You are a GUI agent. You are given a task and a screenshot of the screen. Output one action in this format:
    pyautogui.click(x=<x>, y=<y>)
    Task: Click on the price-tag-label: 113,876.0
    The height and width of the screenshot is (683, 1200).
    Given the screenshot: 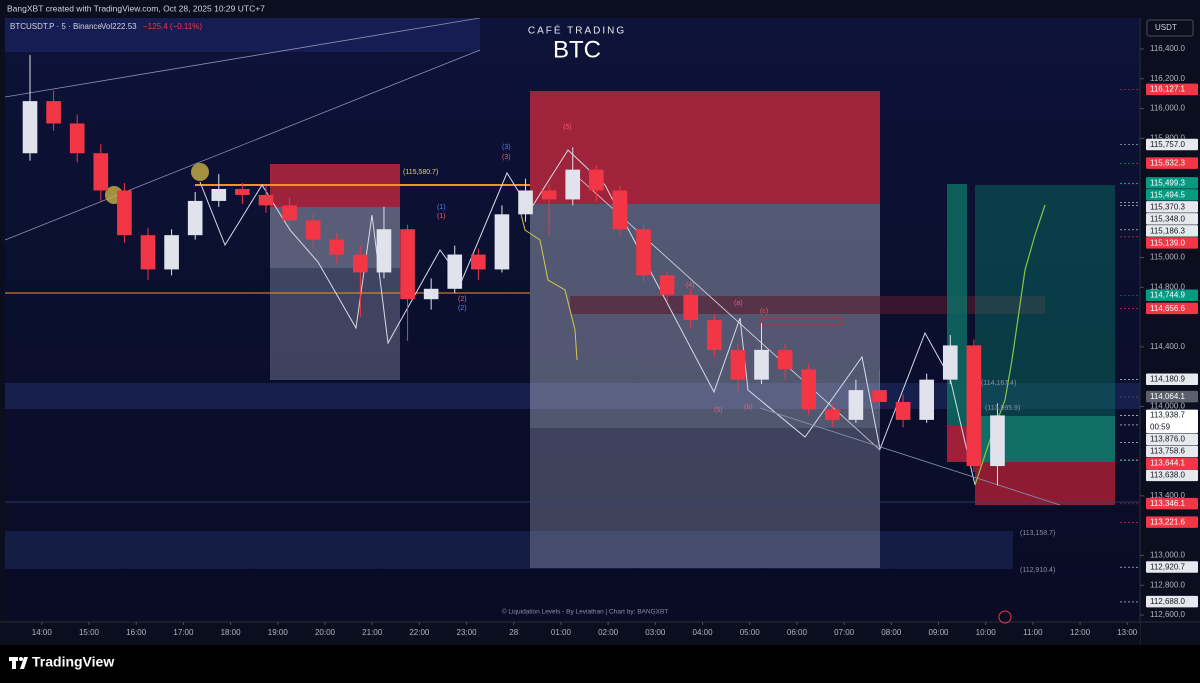 What is the action you would take?
    pyautogui.click(x=1168, y=439)
    